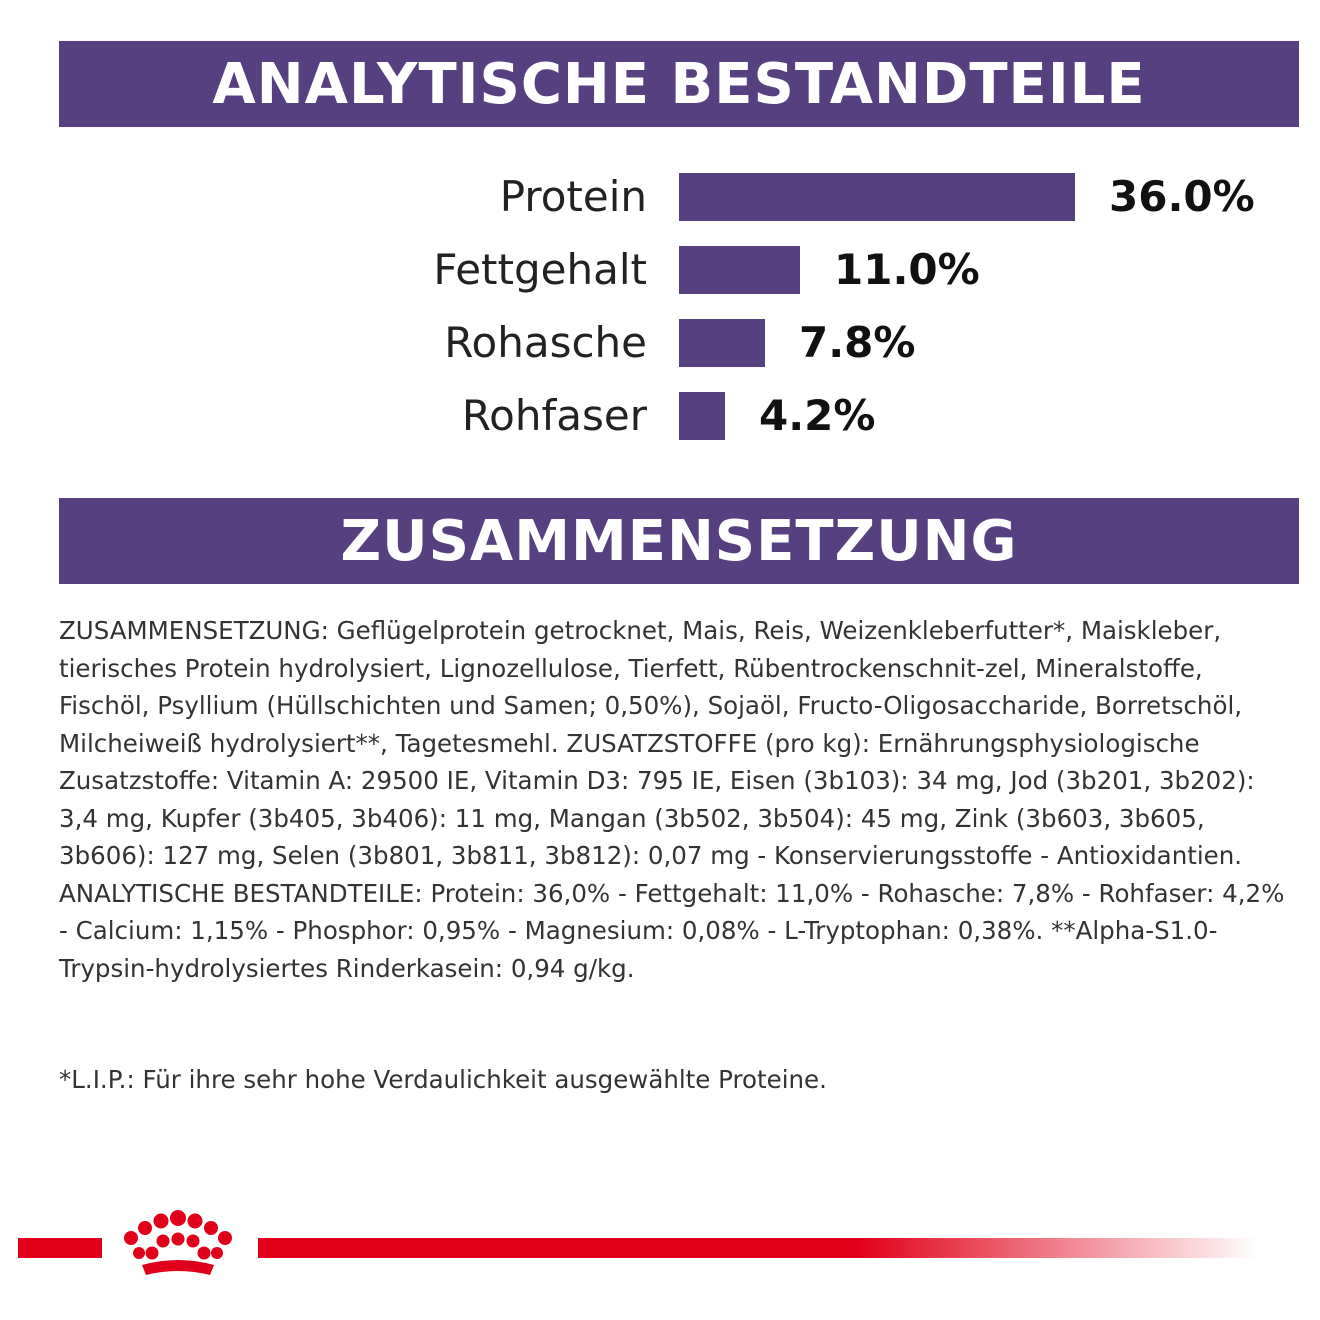 The height and width of the screenshot is (1320, 1320). Describe the element at coordinates (1182, 196) in the screenshot. I see `chart-value-label: 36.0%` at that location.